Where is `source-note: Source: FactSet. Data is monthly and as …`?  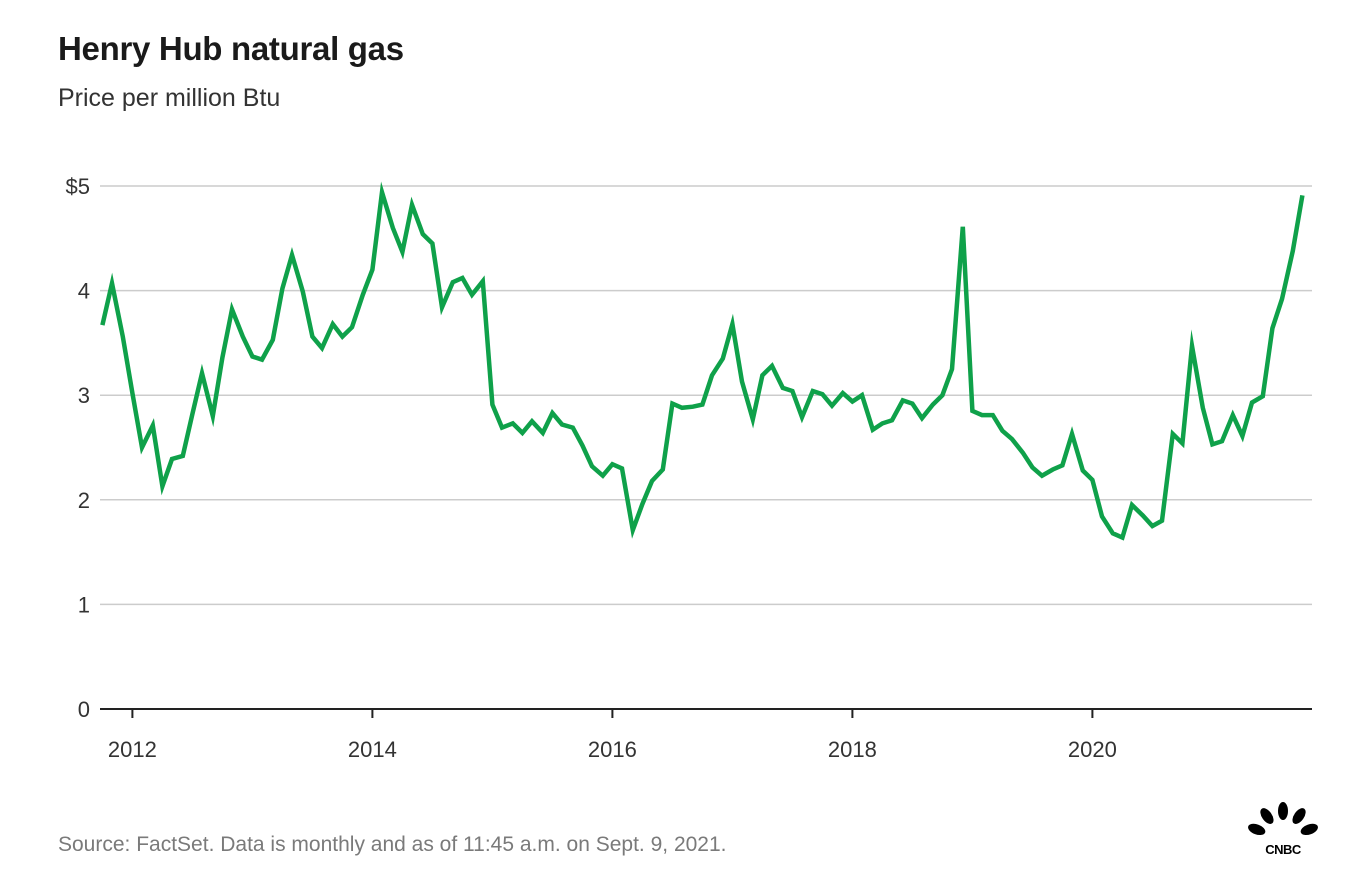
source-note: Source: FactSet. Data is monthly and as … is located at coordinates (392, 844).